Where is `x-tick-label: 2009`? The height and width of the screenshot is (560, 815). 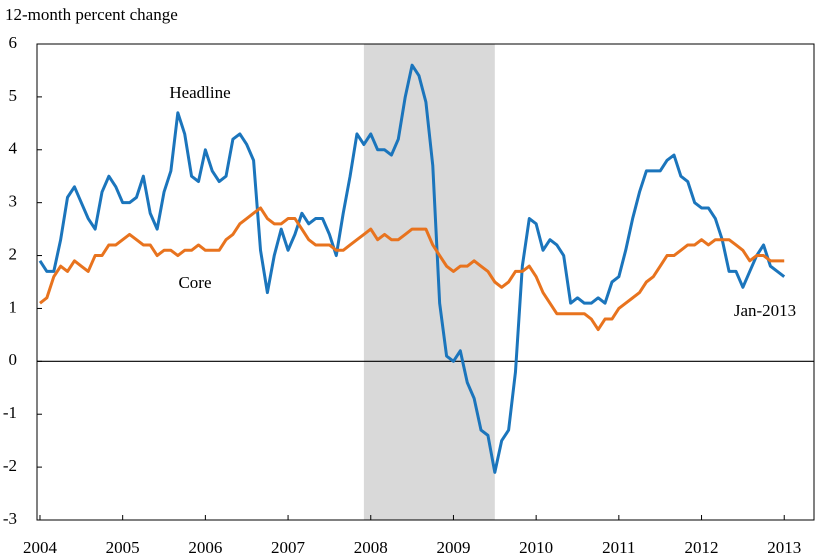
x-tick-label: 2009 is located at coordinates (453, 547).